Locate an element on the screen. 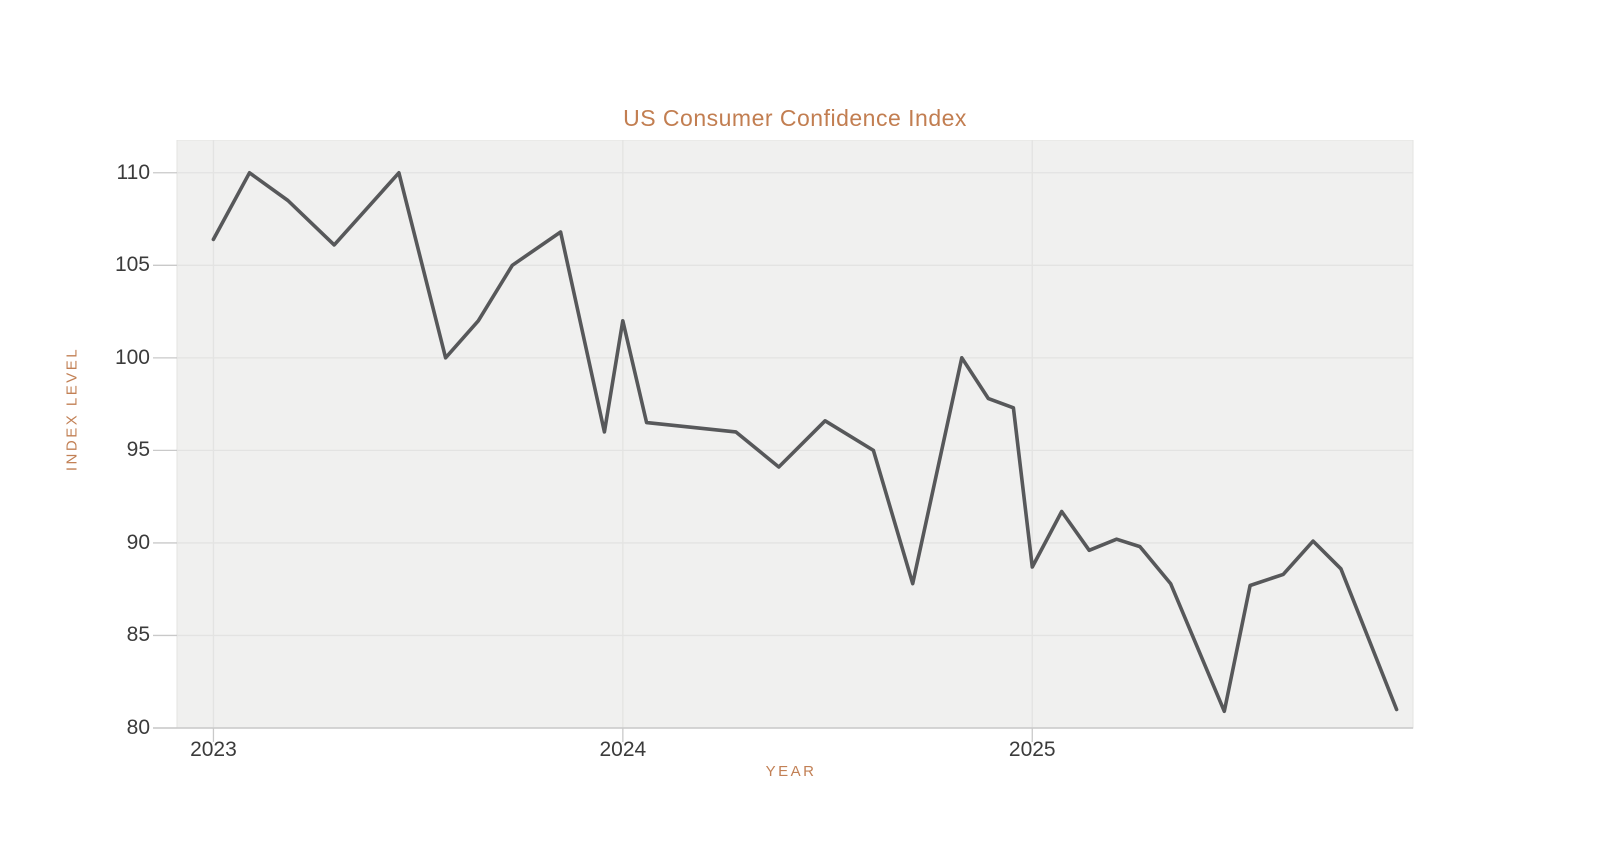  x-tick-label: 2025 is located at coordinates (1032, 749).